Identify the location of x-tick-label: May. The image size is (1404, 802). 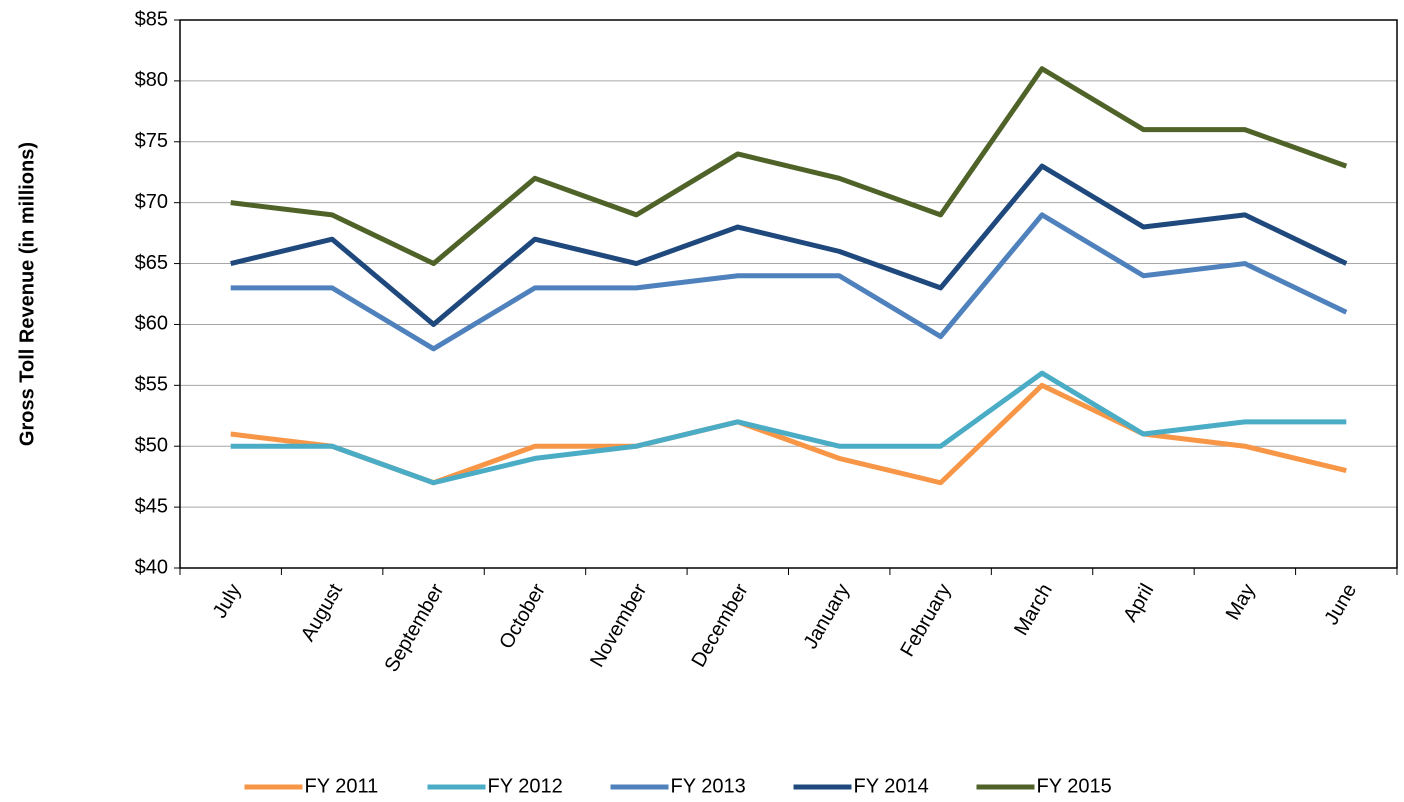
(1241, 602).